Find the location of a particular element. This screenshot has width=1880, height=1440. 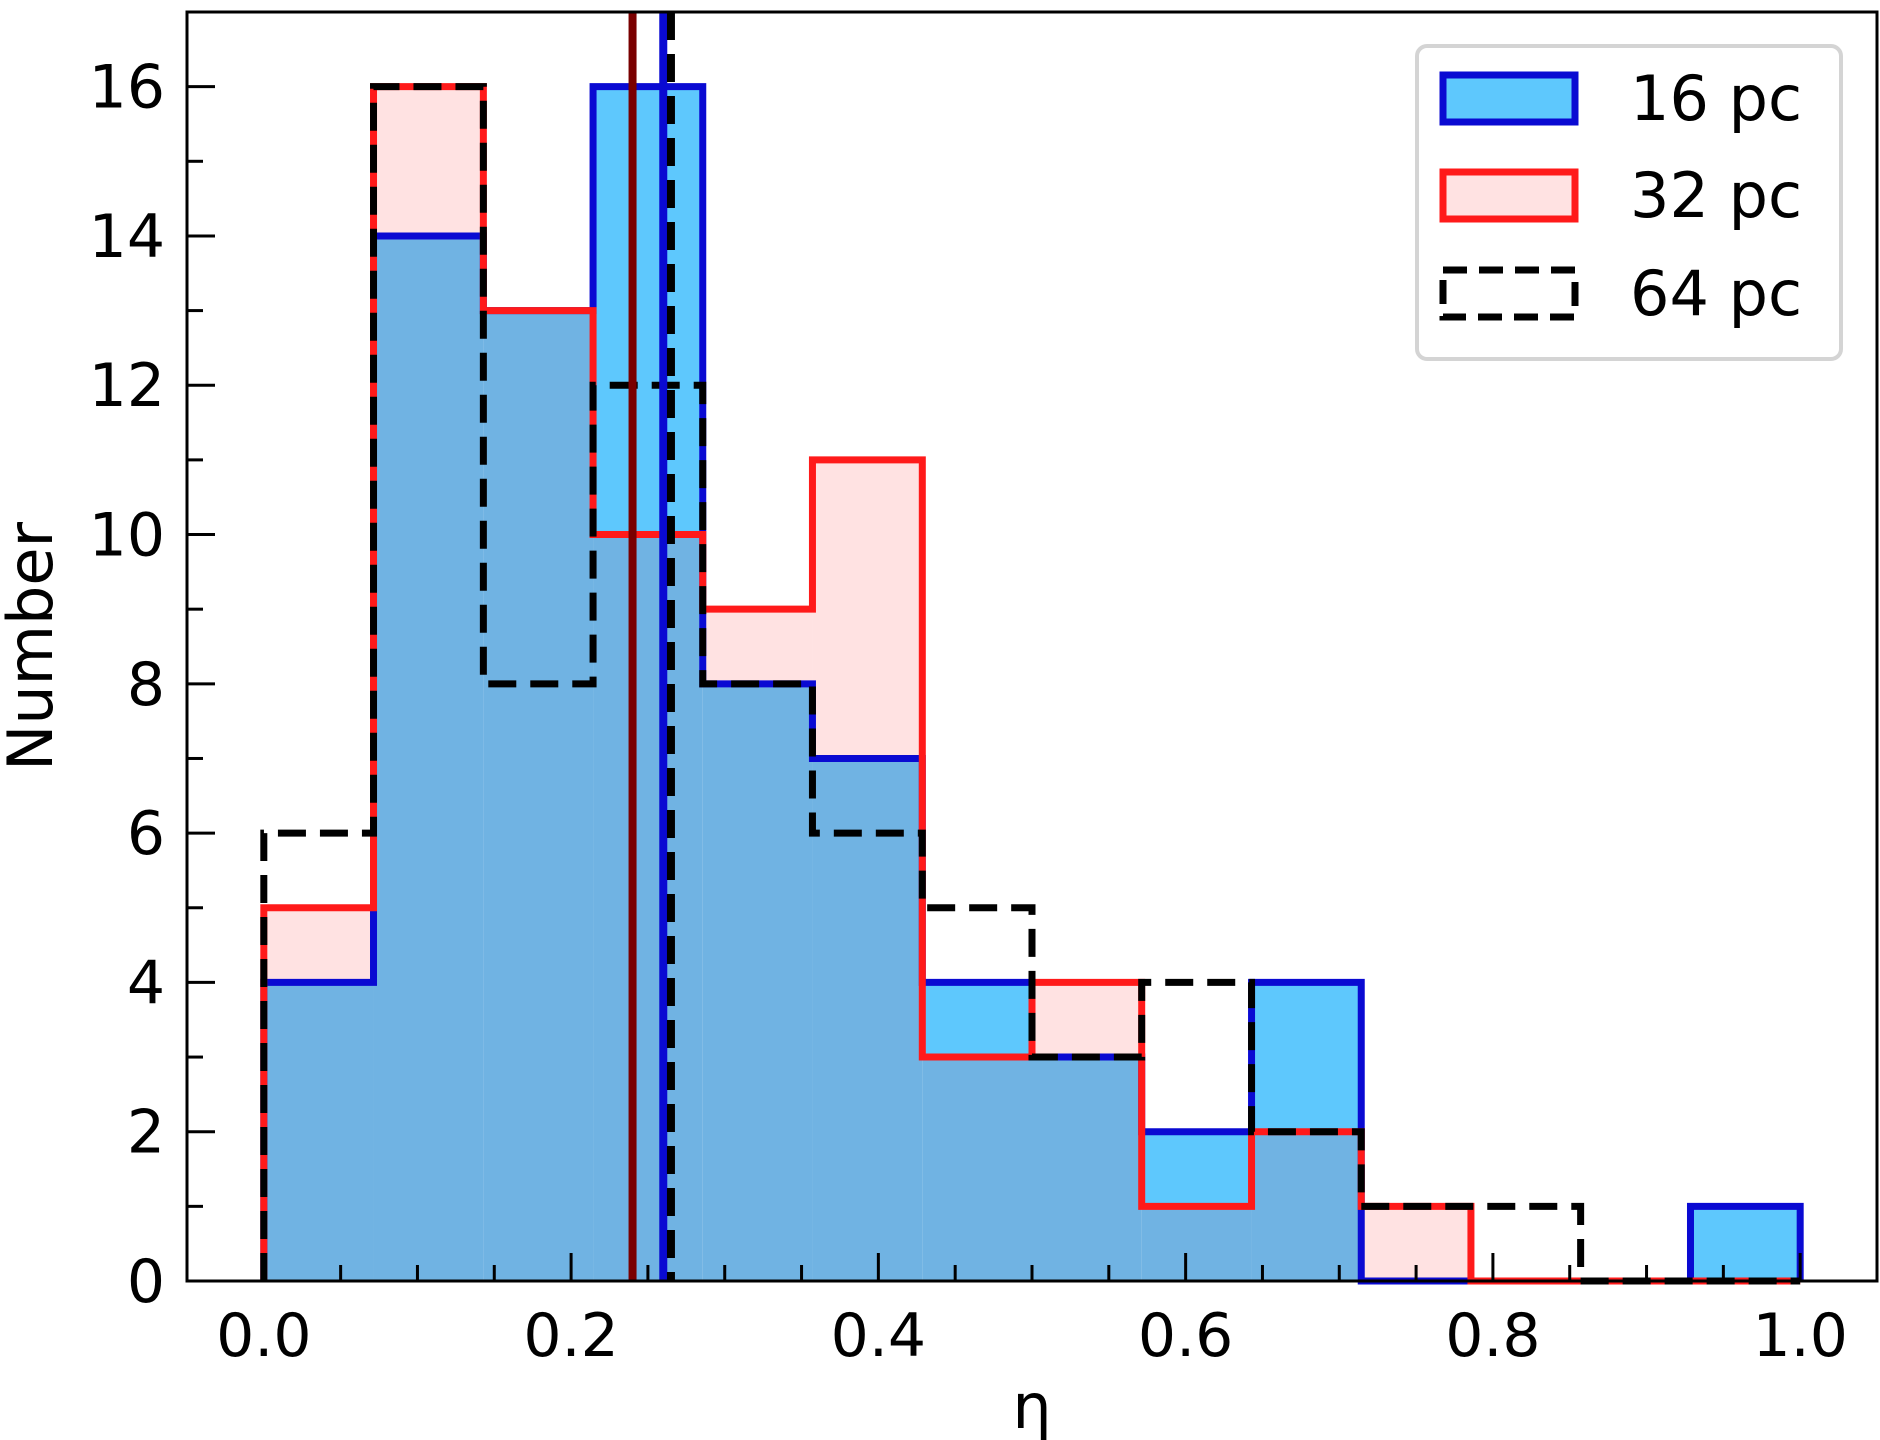

y-tick-label: 8 is located at coordinates (146, 685).